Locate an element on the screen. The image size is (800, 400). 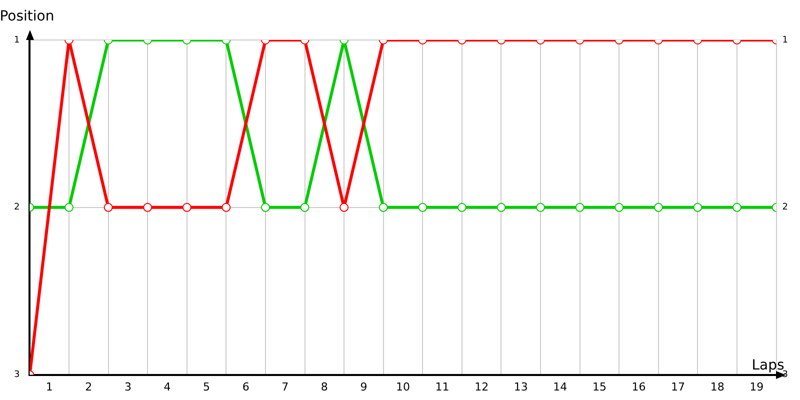
x-tick-label: 7 is located at coordinates (285, 387).